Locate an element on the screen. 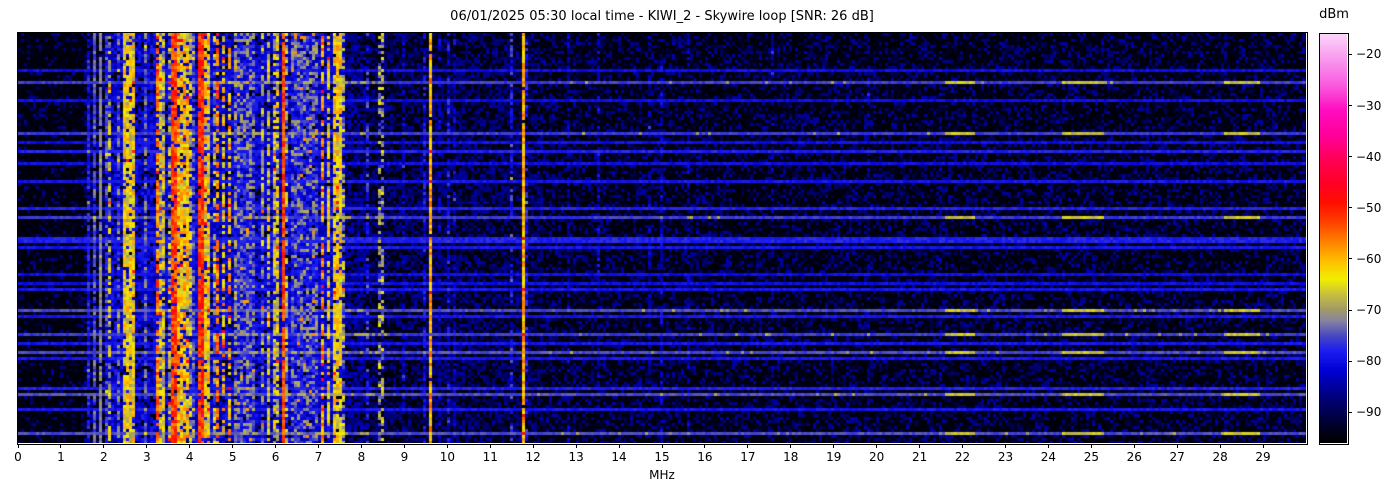  colorbar-tick-label: −70 is located at coordinates (1369, 310).